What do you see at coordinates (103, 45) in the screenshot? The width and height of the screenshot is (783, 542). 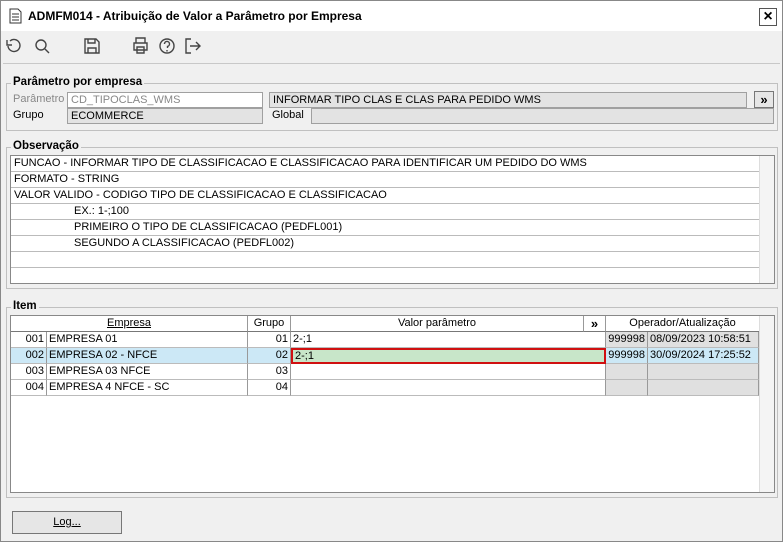 I see `toolbar` at bounding box center [103, 45].